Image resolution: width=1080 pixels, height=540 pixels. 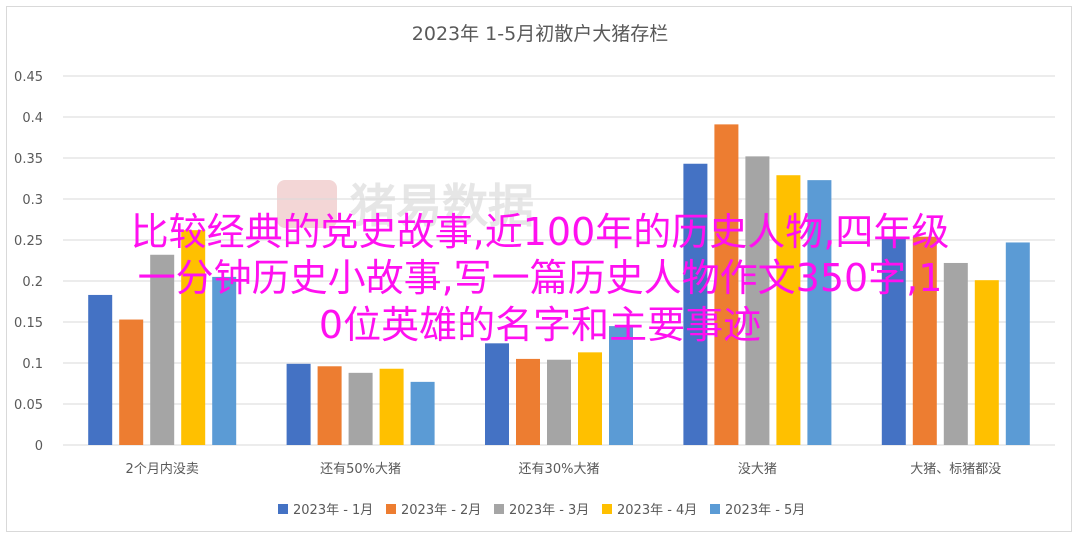 I want to click on y-tick-label: 0, so click(x=39, y=446).